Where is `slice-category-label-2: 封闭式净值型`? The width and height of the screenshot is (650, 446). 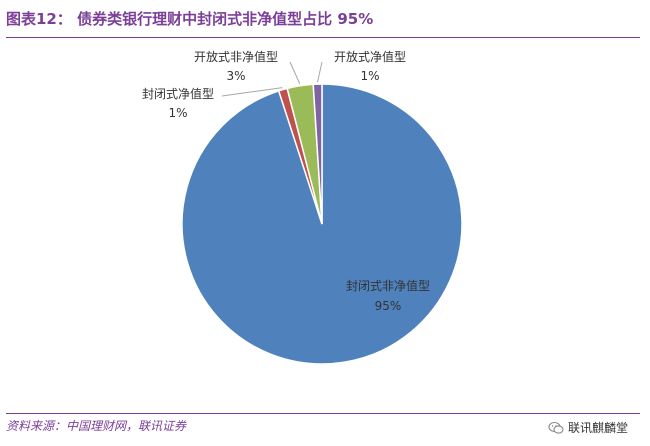
slice-category-label-2: 封闭式净值型 is located at coordinates (178, 93).